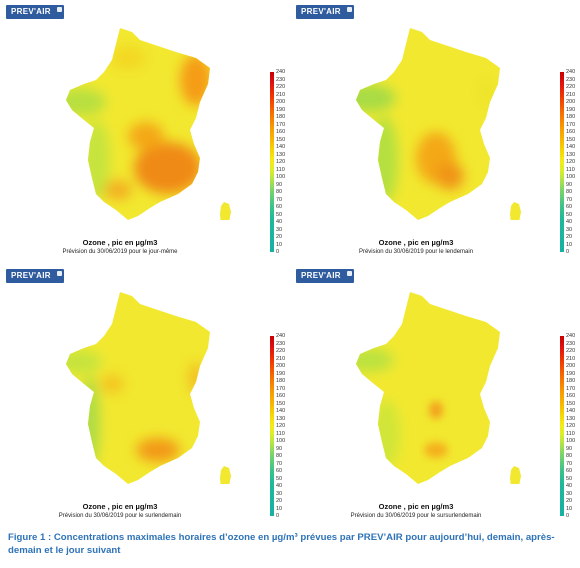 This screenshot has height=568, width=580. Describe the element at coordinates (569, 448) in the screenshot. I see `scale-tick-label: 90` at that location.